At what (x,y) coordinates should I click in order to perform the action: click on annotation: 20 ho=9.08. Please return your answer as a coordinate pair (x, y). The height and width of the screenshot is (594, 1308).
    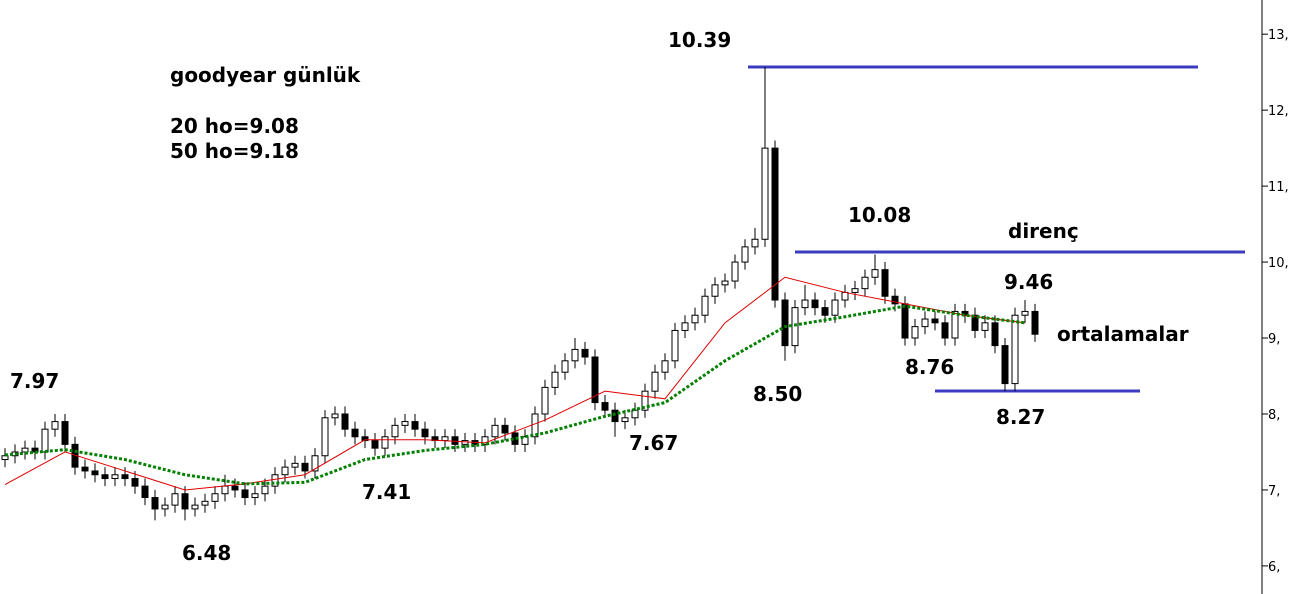
    Looking at the image, I should click on (234, 126).